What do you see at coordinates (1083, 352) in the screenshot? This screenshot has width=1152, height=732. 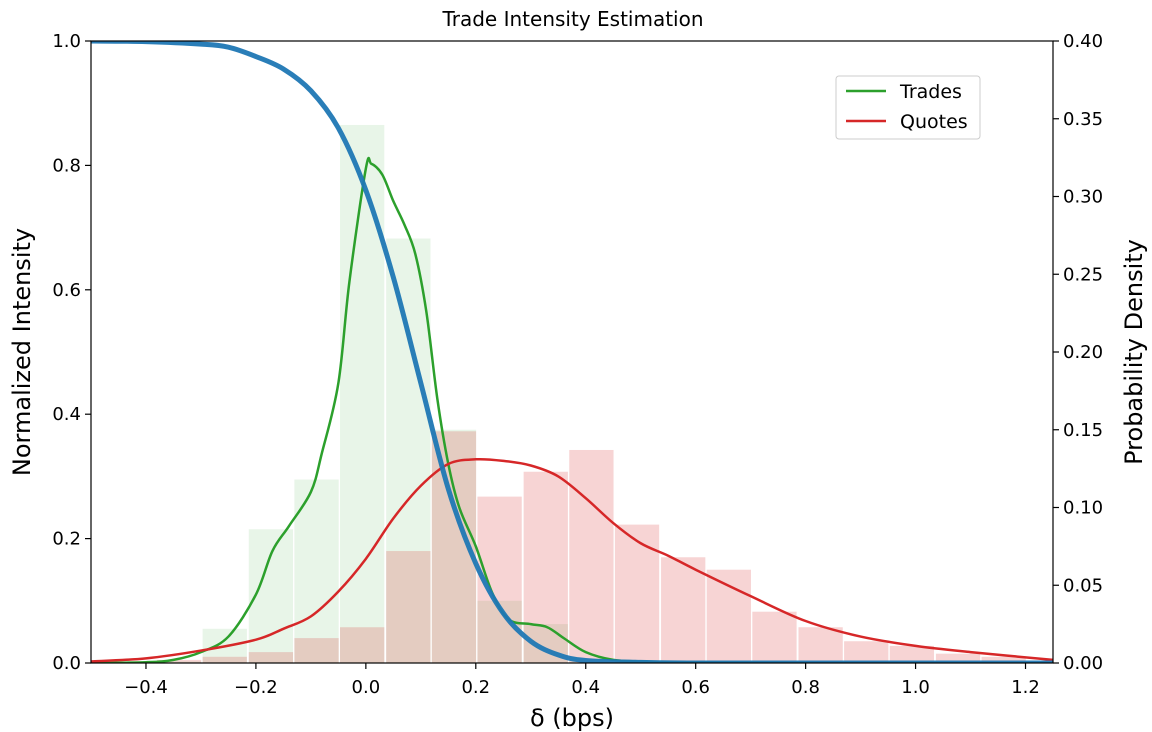 I see `y-right-tick-label: 0.20` at bounding box center [1083, 352].